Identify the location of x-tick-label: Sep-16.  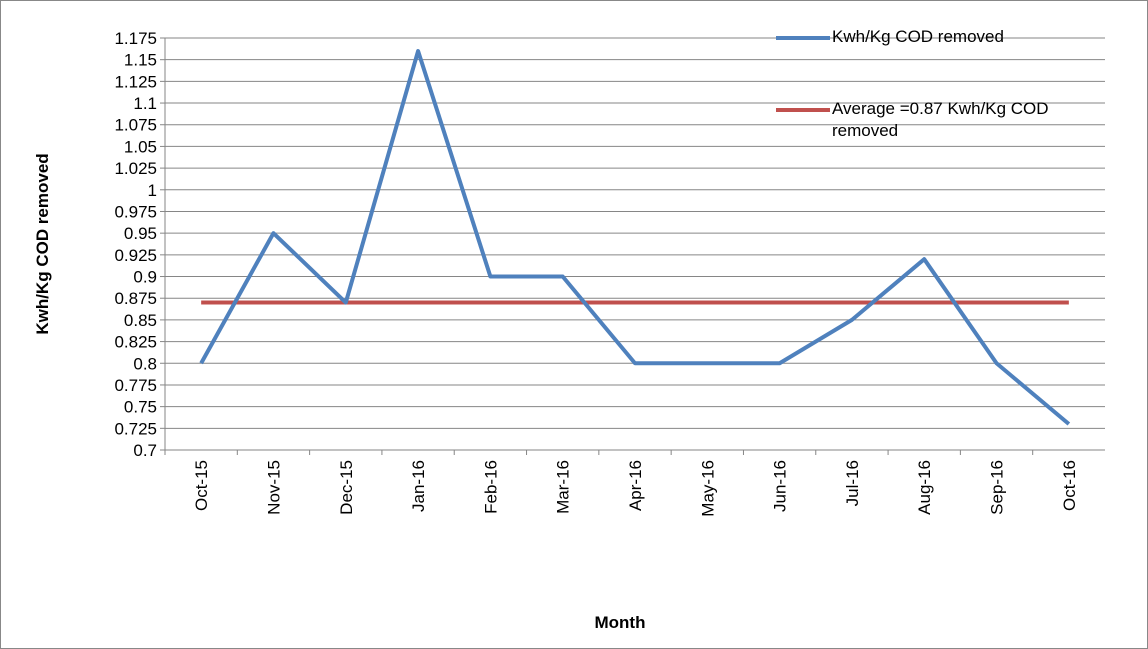
(997, 487).